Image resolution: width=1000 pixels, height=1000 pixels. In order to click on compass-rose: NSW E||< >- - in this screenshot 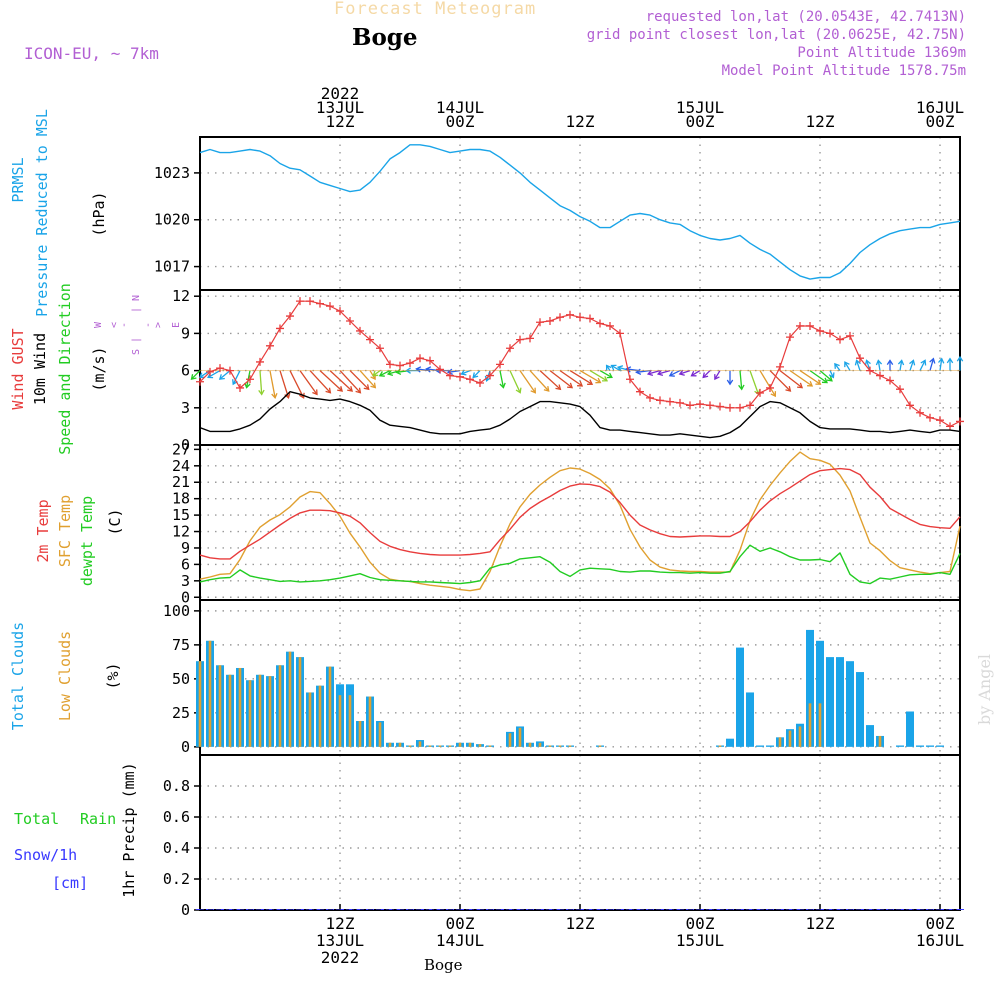, I will do `click(137, 325)`.